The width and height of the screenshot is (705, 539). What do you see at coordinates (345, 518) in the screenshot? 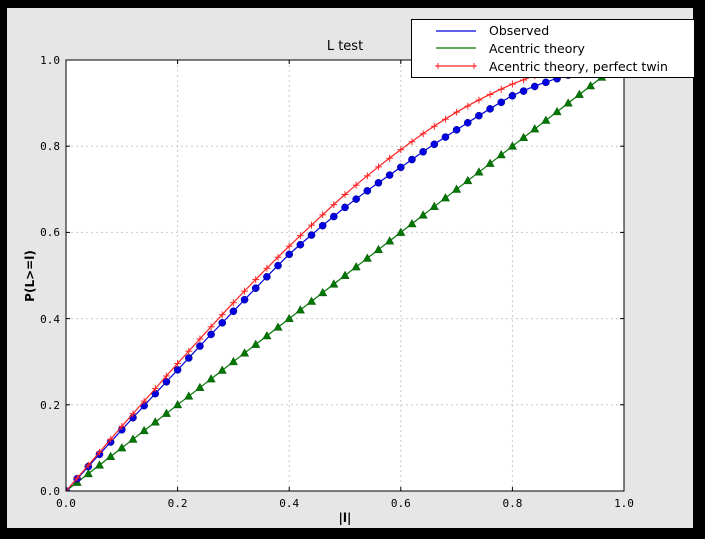
I see `x-axis-label: |l|` at bounding box center [345, 518].